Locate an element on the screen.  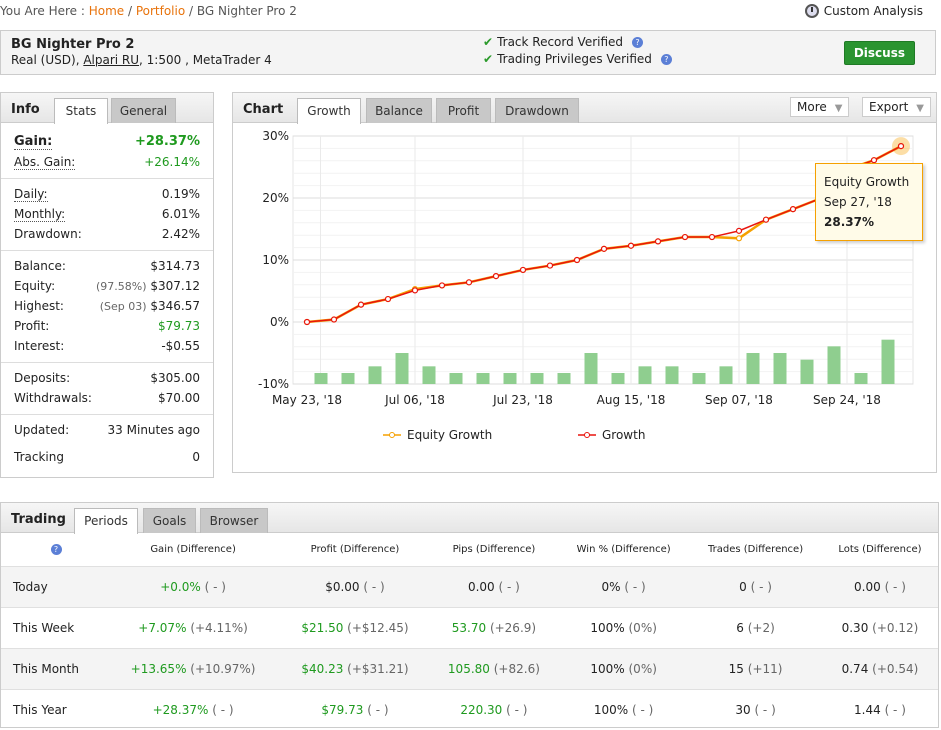
export-dropdown: Export ▼ is located at coordinates (896, 107).